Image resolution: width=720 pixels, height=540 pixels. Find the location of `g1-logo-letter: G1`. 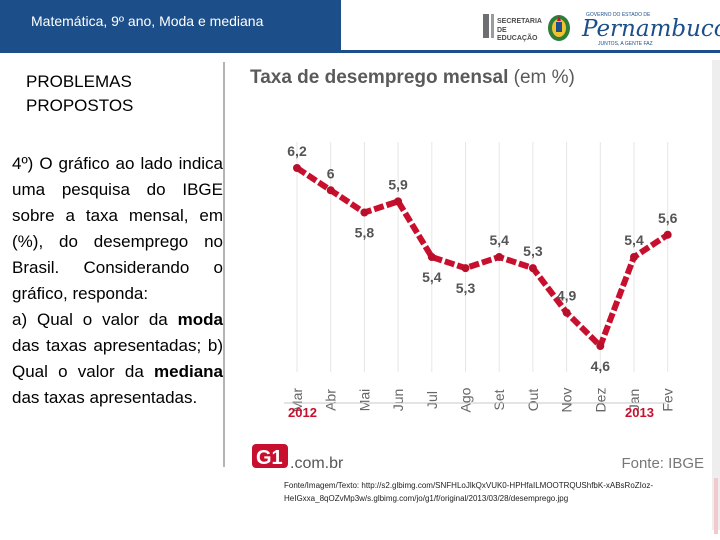

g1-logo-letter: G1 is located at coordinates (269, 458).